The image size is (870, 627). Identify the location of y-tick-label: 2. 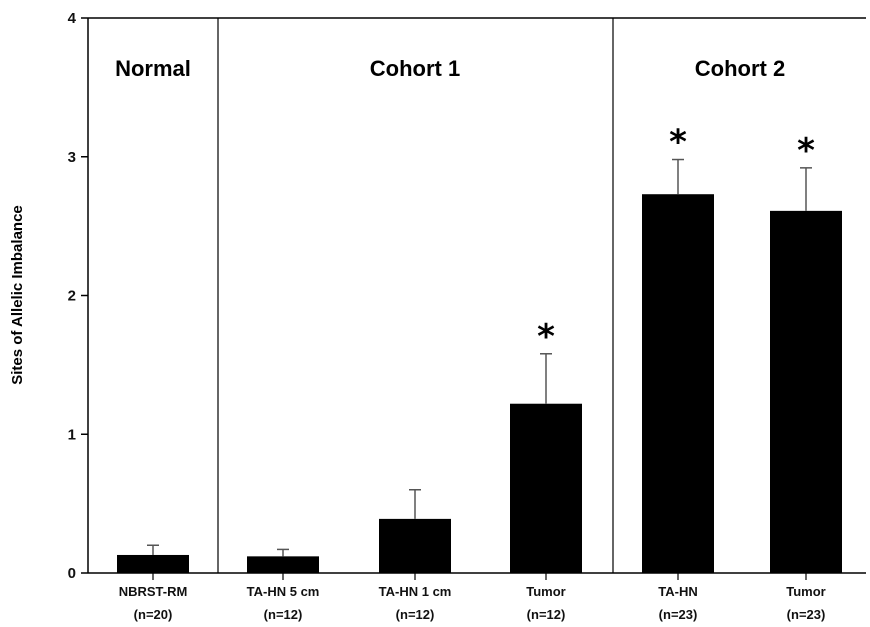
(72, 296).